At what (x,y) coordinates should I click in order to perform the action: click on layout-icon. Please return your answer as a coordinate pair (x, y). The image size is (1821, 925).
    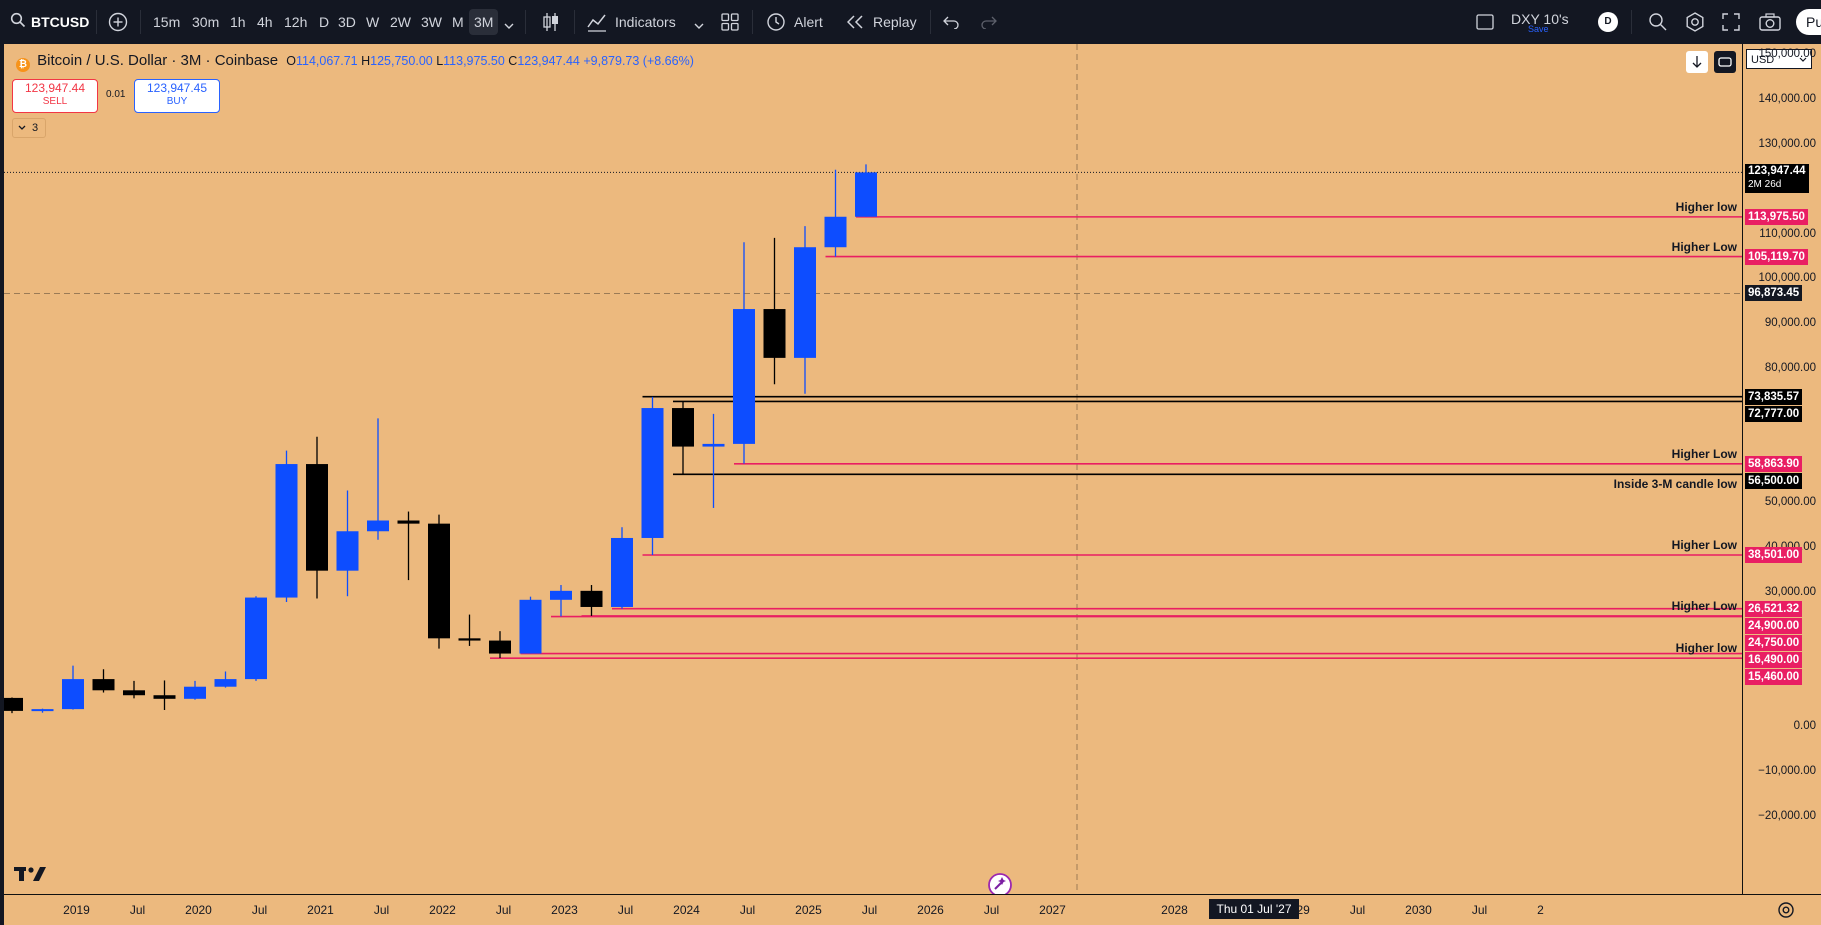
    Looking at the image, I should click on (1485, 23).